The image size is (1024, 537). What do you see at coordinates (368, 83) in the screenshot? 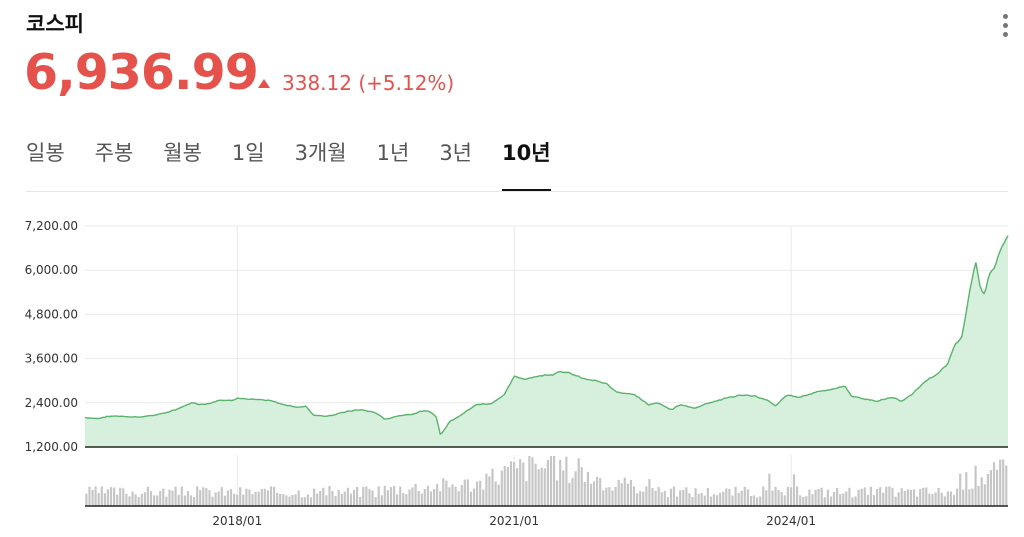
I see `price-change-value: 338.12 (+5.12%)` at bounding box center [368, 83].